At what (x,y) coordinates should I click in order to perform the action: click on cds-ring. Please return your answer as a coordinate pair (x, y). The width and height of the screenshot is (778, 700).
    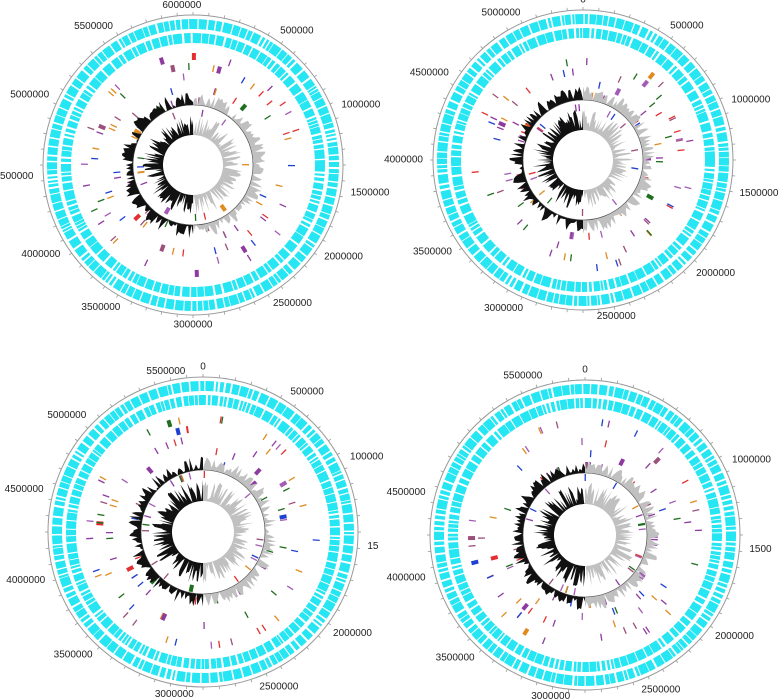
    Looking at the image, I should click on (193, 165).